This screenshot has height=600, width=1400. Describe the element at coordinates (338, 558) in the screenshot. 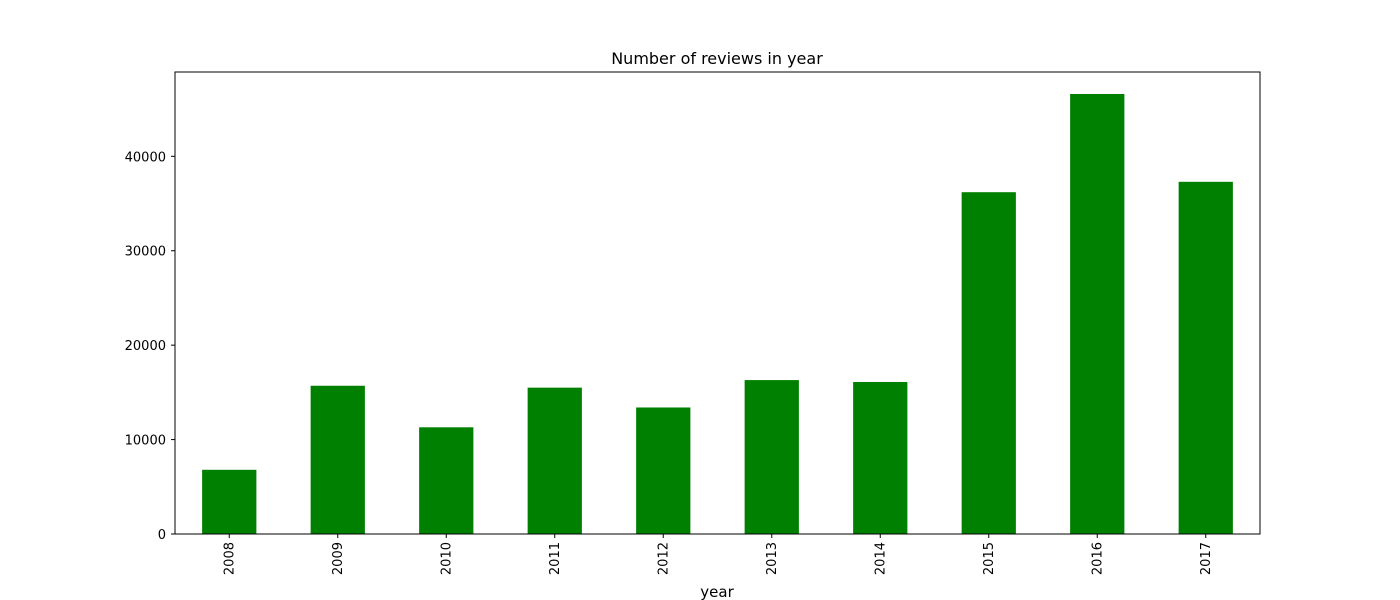

I see `x-tick-label: 2009` at that location.